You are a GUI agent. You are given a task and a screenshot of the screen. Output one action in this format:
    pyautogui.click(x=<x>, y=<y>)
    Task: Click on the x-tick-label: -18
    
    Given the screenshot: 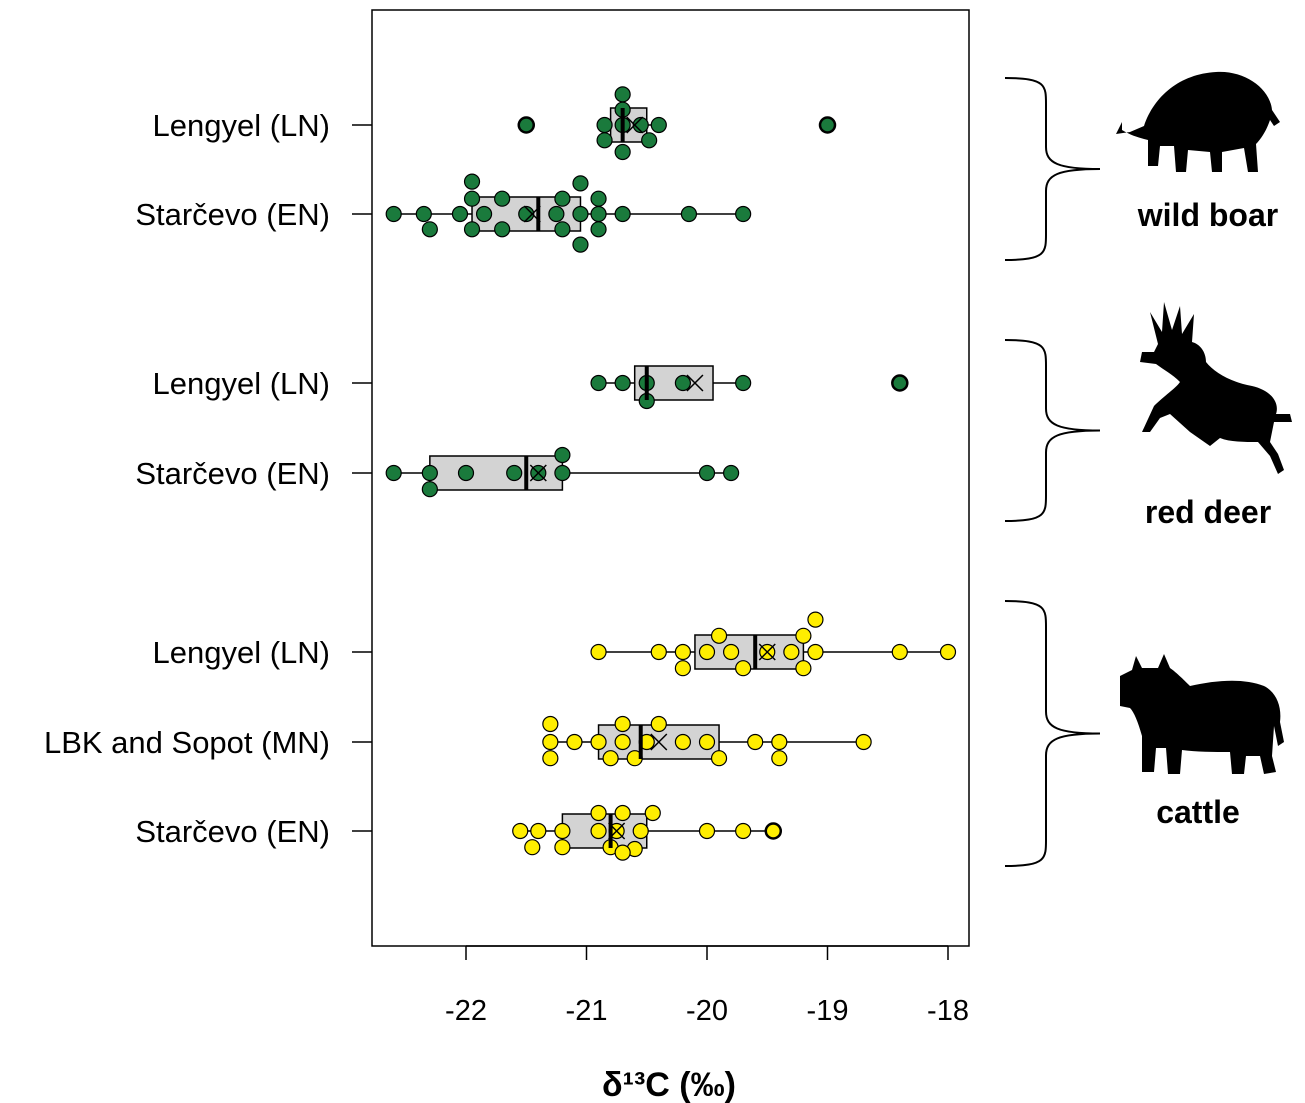 What is the action you would take?
    pyautogui.click(x=948, y=1011)
    